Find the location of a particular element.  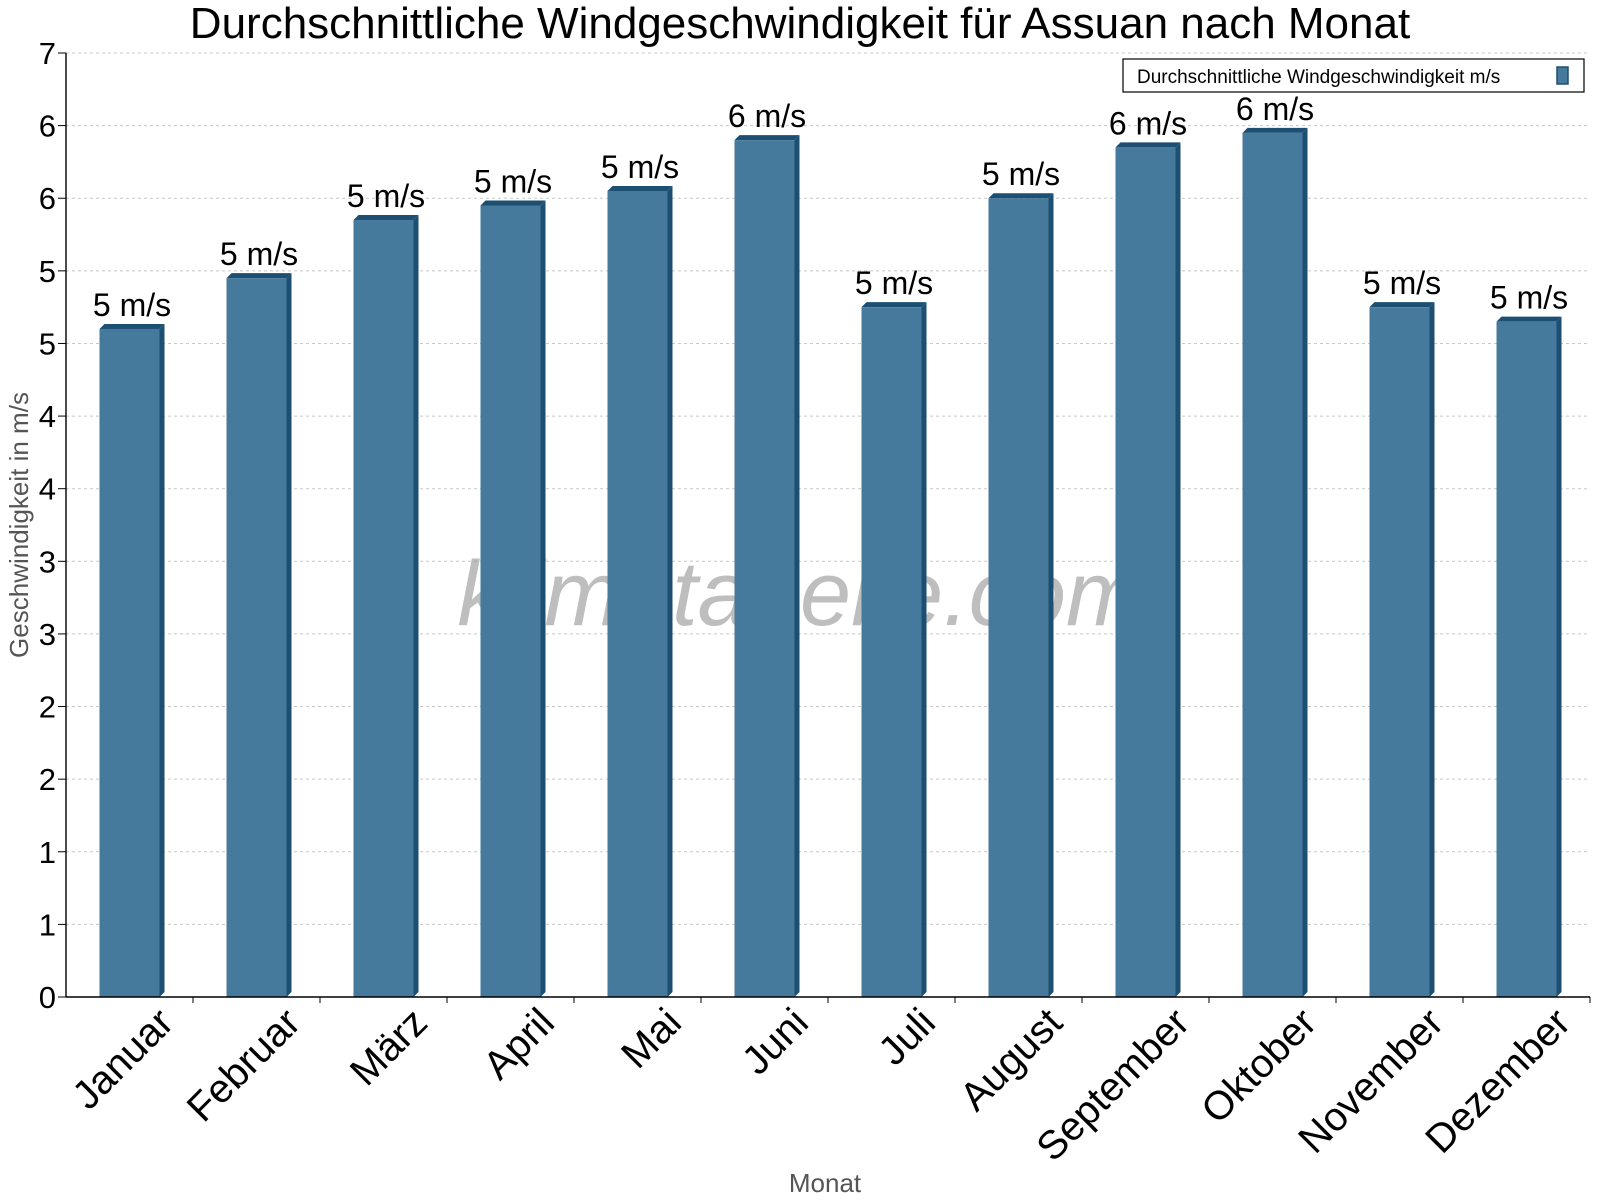

x-tick-label: April is located at coordinates (519, 1044).